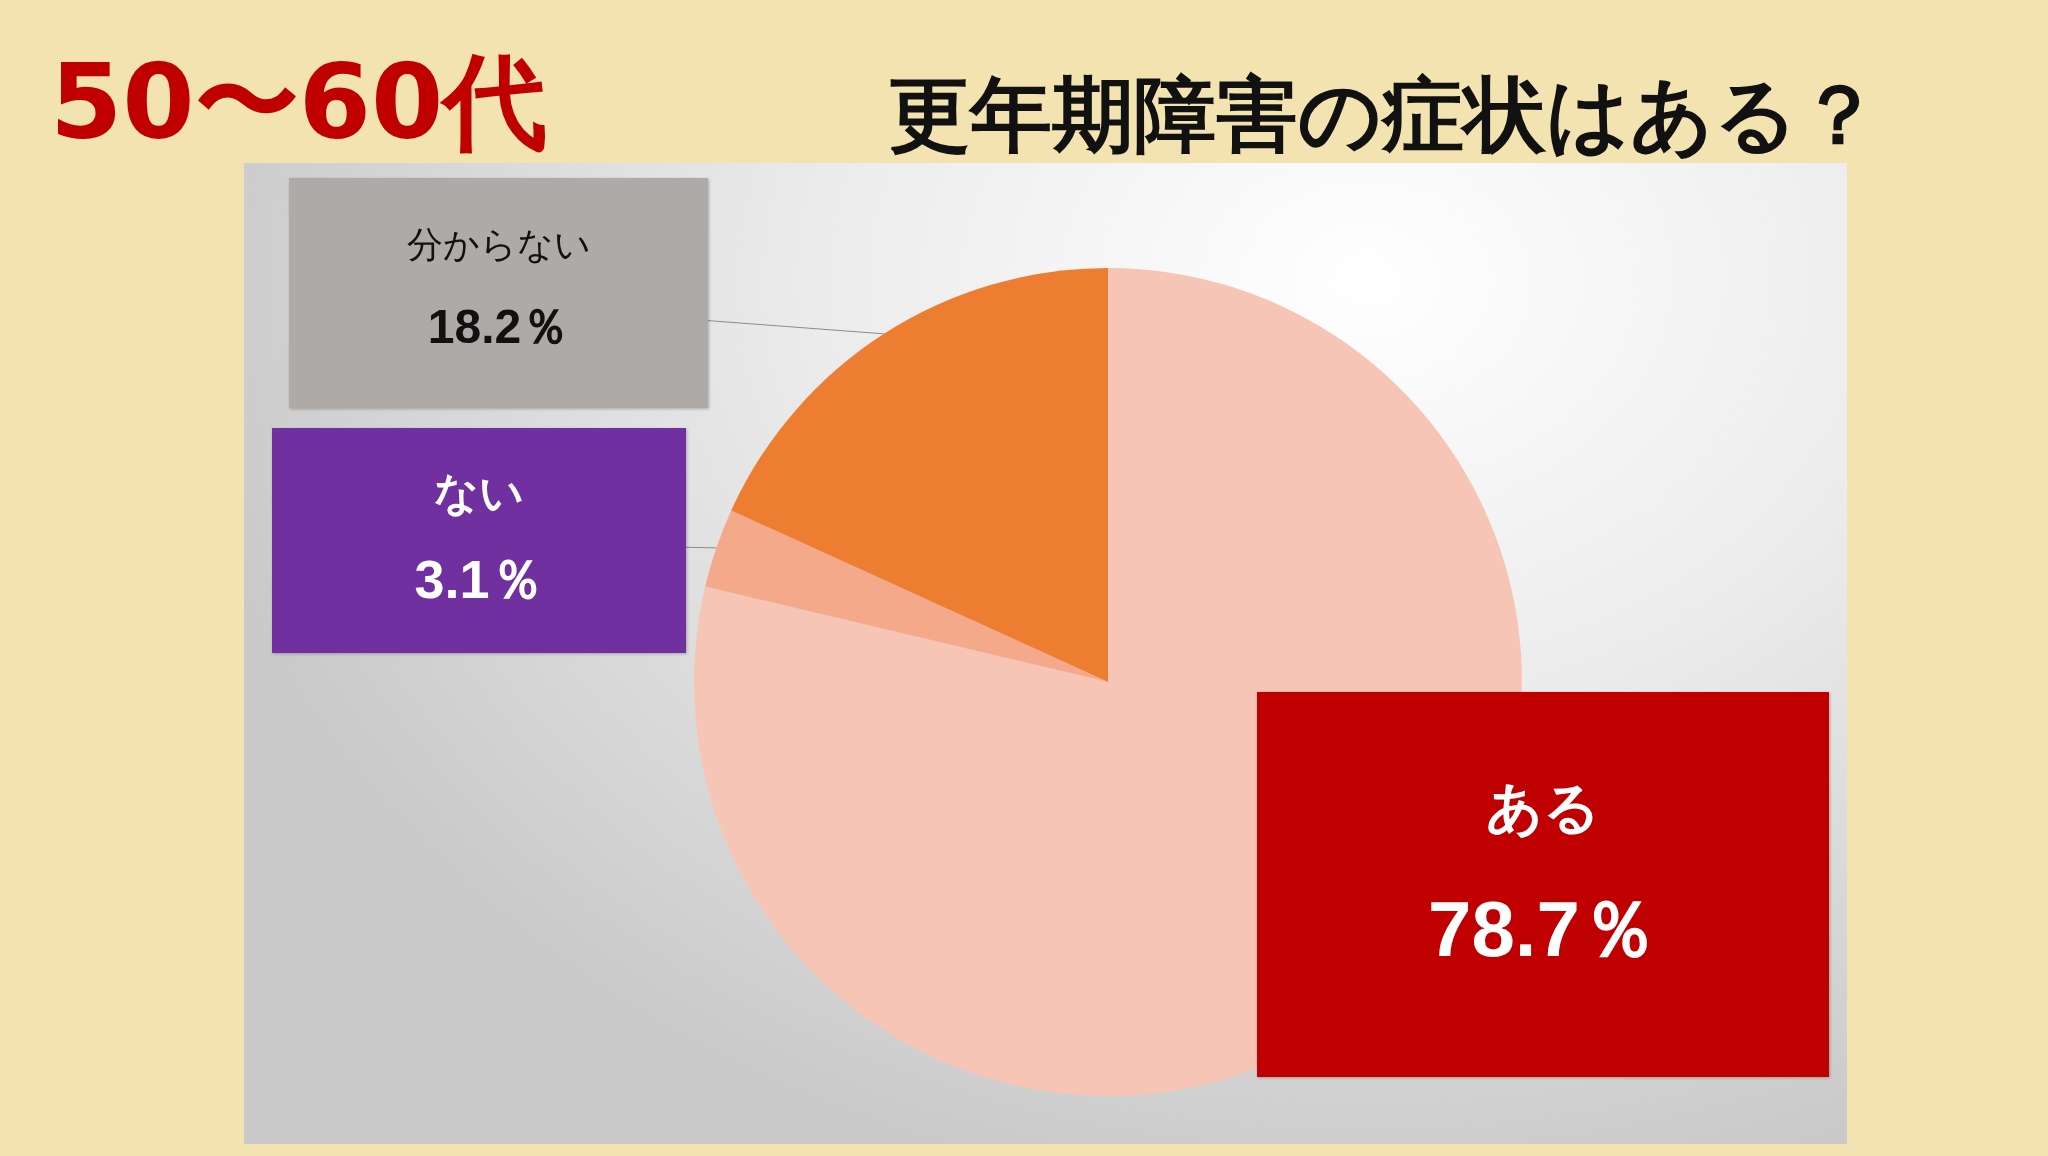  I want to click on chart-subtitle: 50〜60代, so click(299, 102).